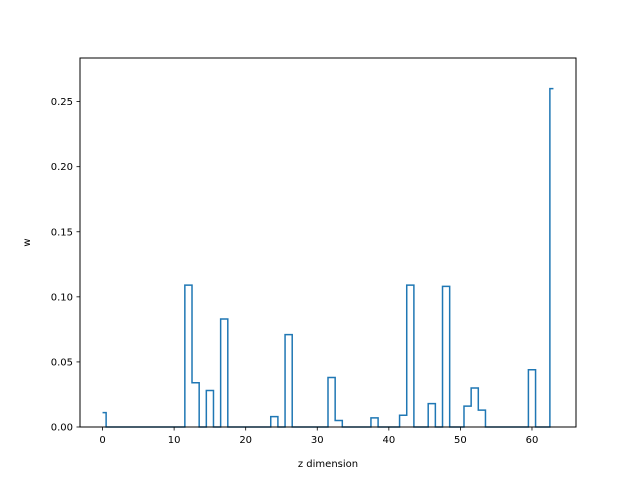 This screenshot has height=480, width=640. What do you see at coordinates (62, 102) in the screenshot?
I see `y-tick-label: 0.25` at bounding box center [62, 102].